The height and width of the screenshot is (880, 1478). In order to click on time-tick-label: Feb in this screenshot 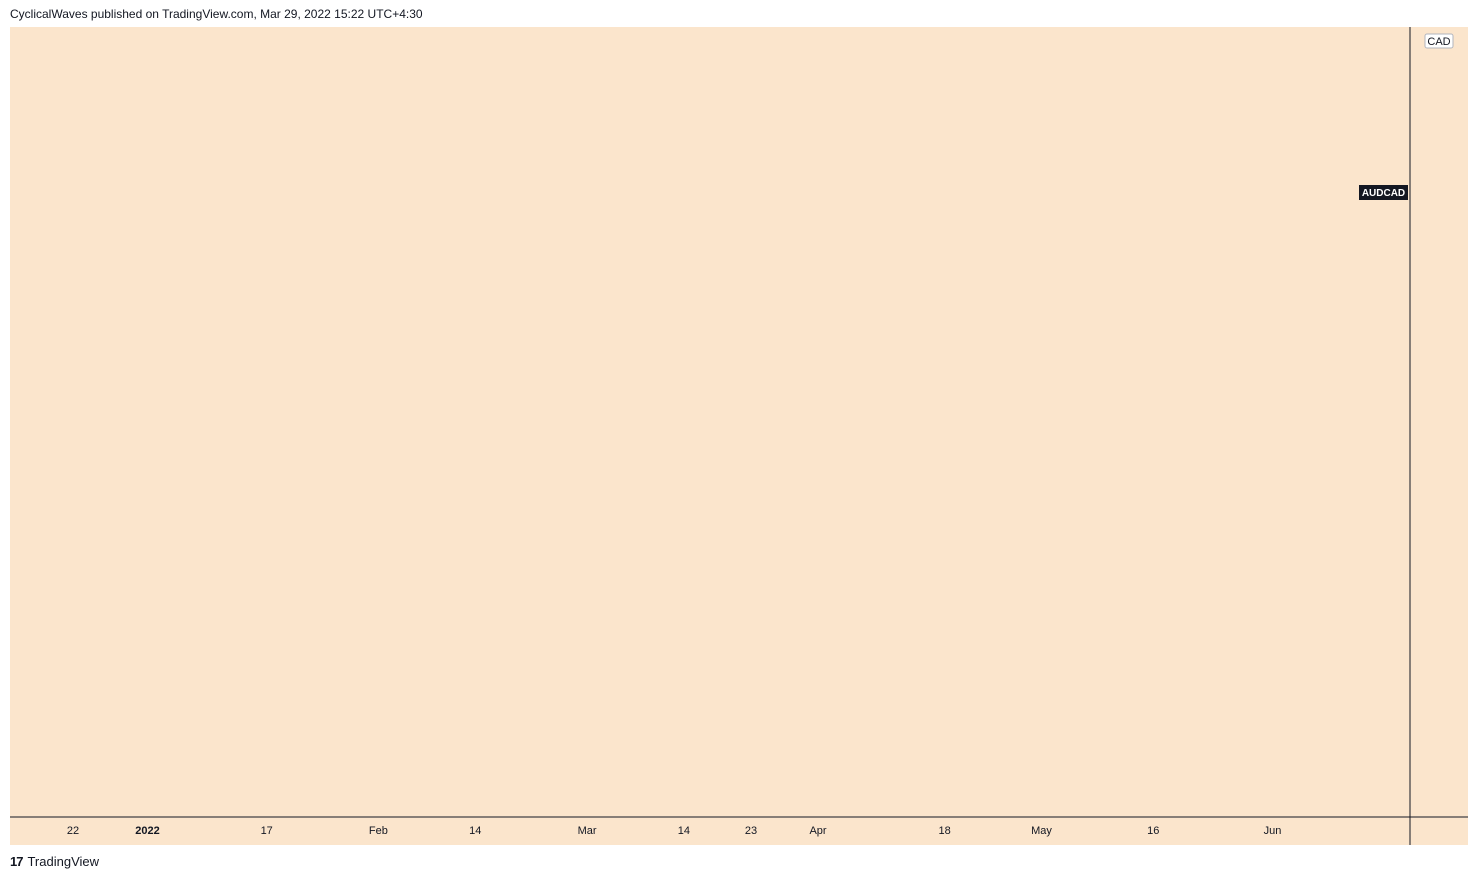, I will do `click(378, 831)`.